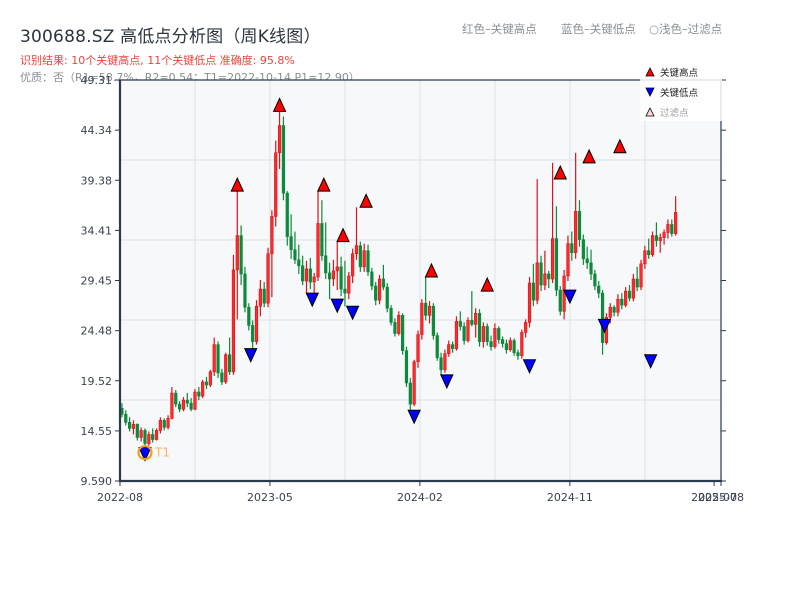 The width and height of the screenshot is (800, 600). Describe the element at coordinates (674, 113) in the screenshot. I see `legend-label: 过滤点` at that location.